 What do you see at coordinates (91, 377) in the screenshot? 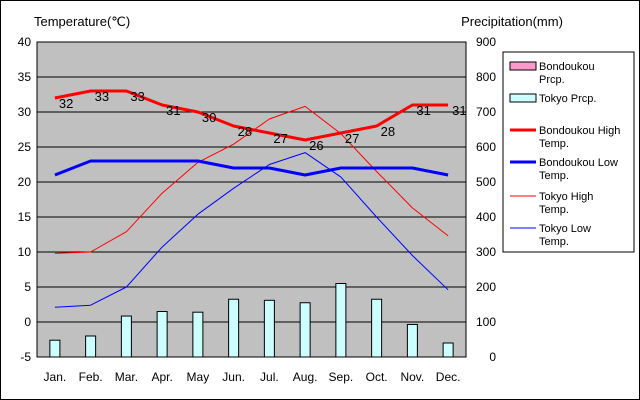
I see `x-tick-label: Feb.` at bounding box center [91, 377].